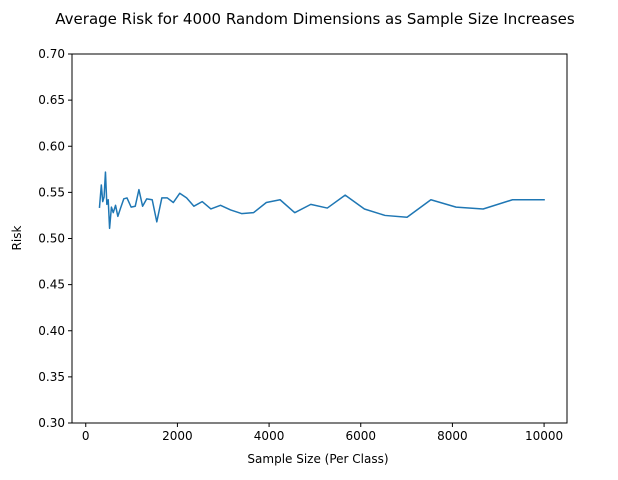  What do you see at coordinates (544, 436) in the screenshot?
I see `x-tick-label: 10000` at bounding box center [544, 436].